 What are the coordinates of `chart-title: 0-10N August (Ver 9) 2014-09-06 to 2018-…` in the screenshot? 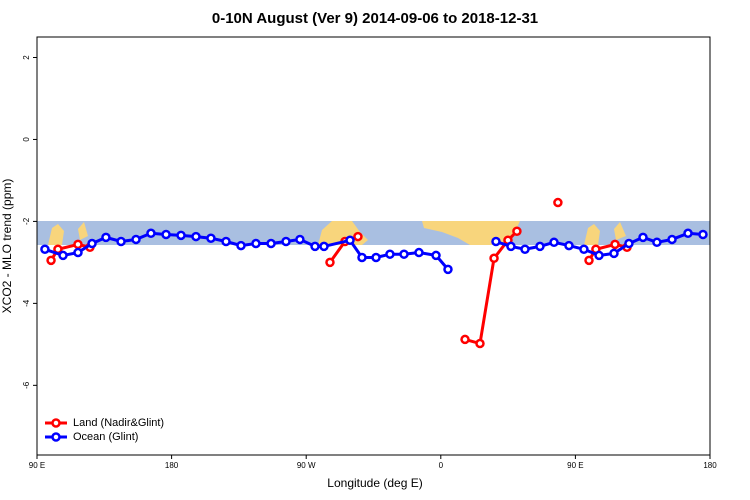 It's located at (375, 18).